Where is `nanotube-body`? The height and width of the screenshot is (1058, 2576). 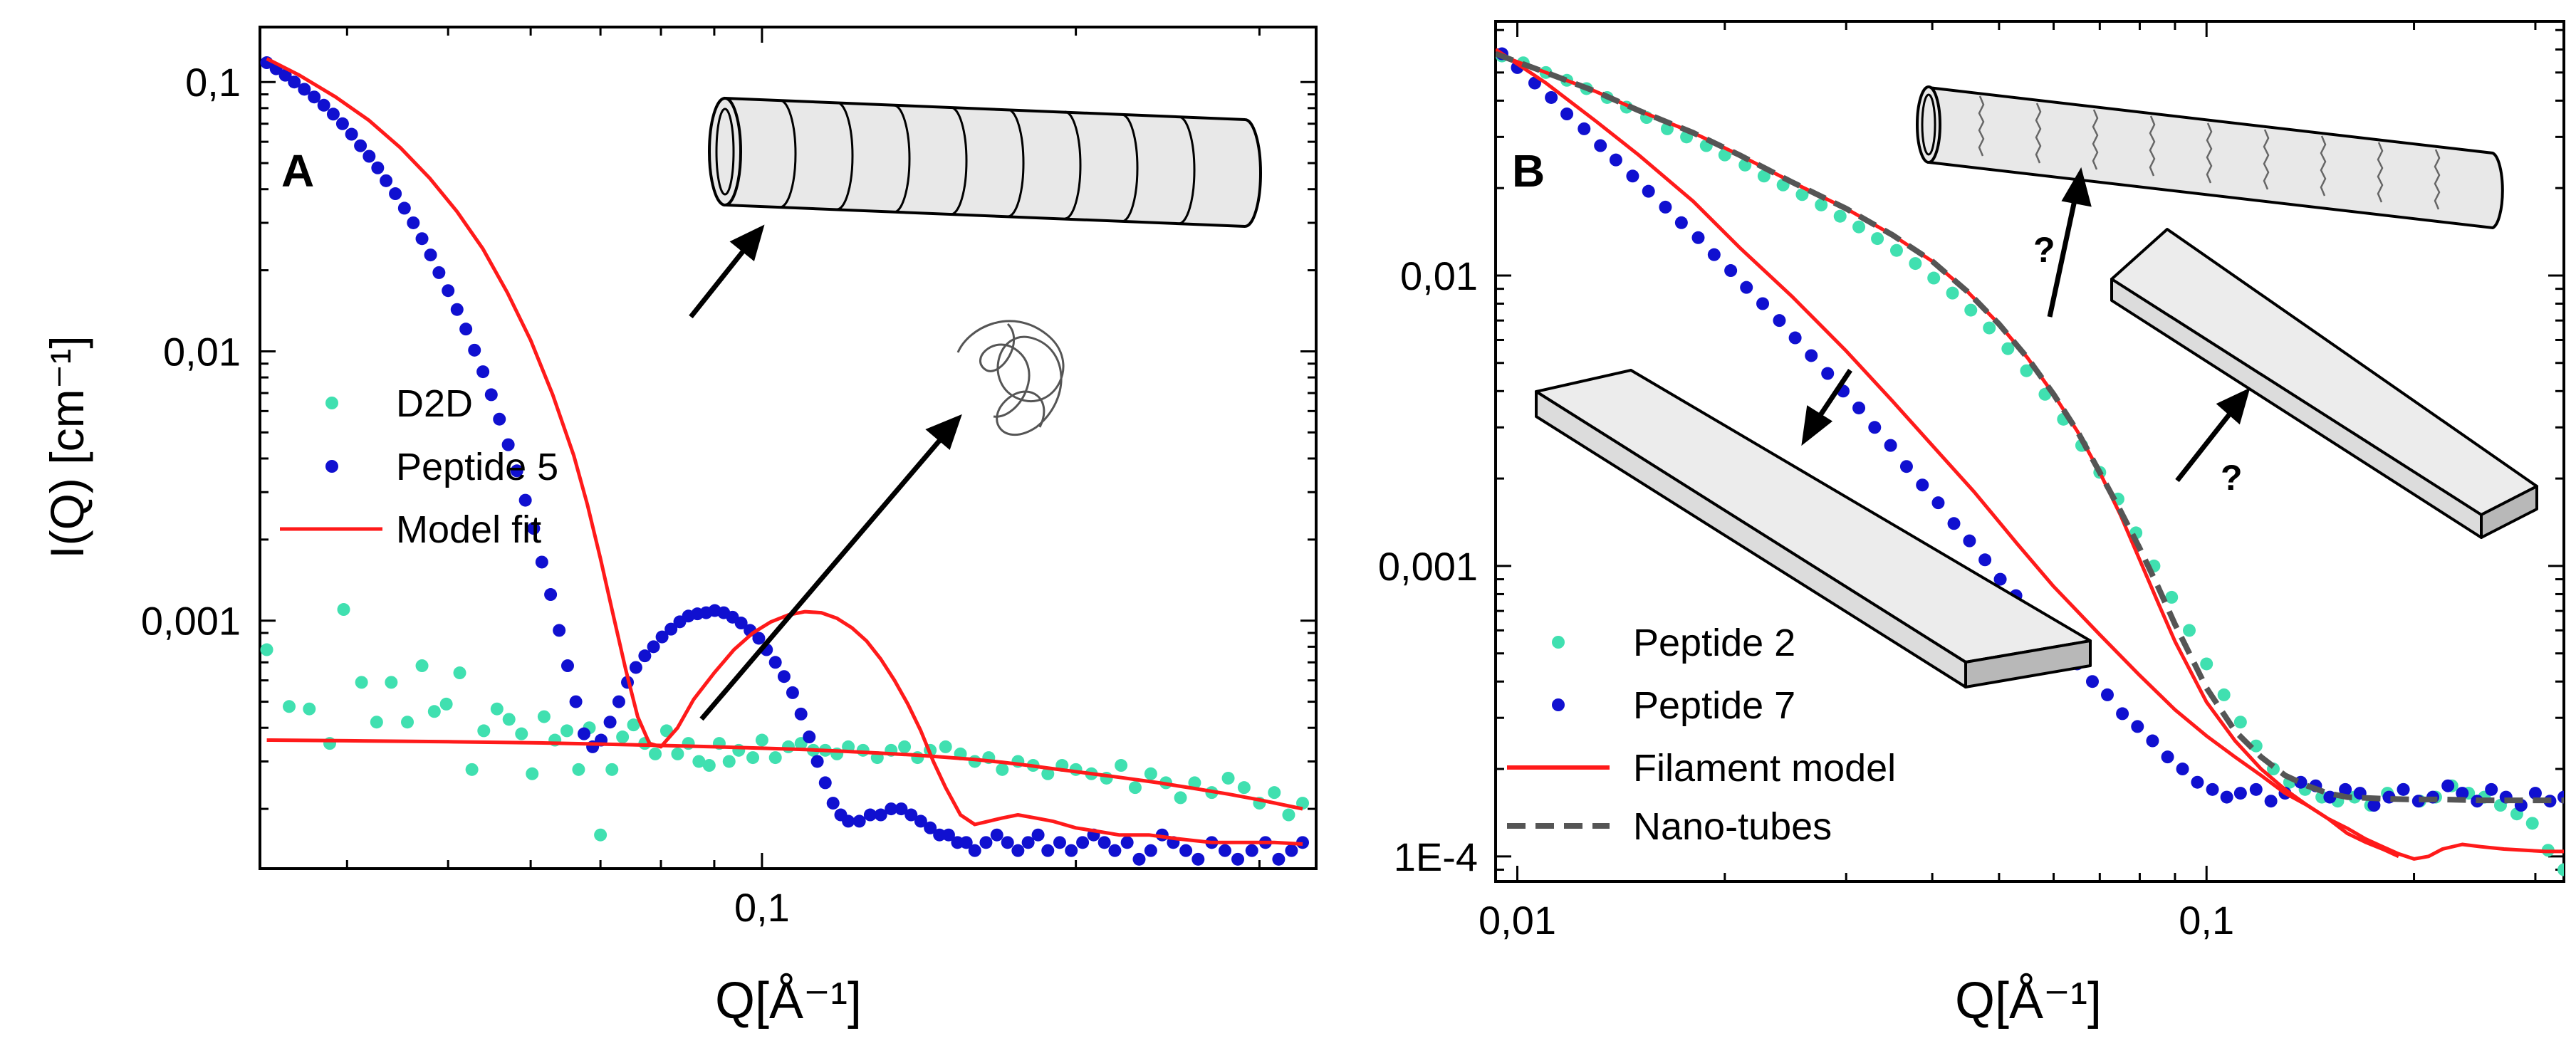 nanotube-body is located at coordinates (2215, 157).